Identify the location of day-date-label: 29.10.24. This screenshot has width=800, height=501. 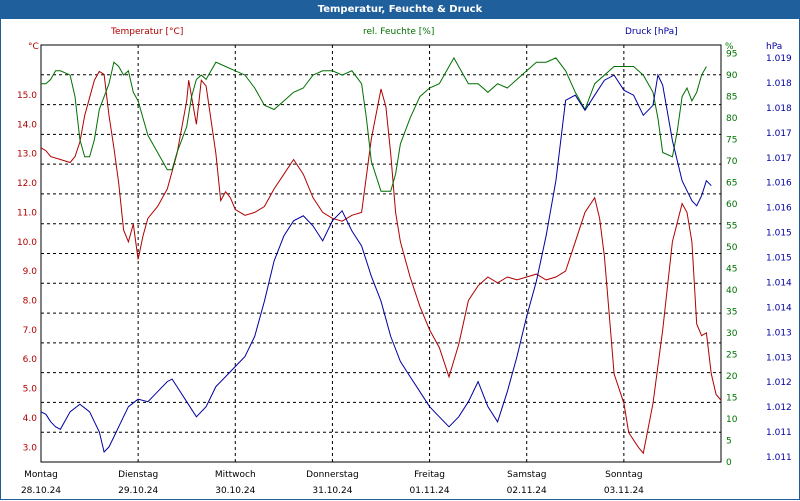
(138, 491).